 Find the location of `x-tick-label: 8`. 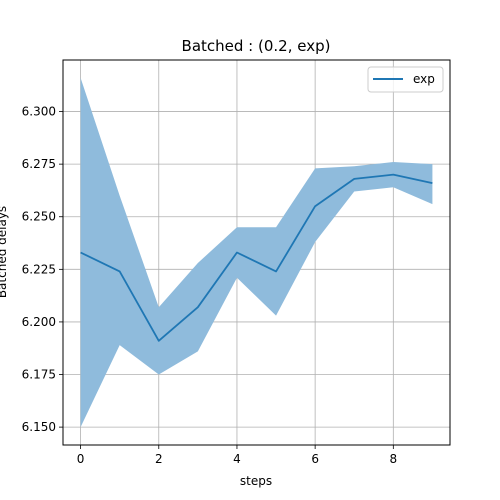

x-tick-label: 8 is located at coordinates (393, 459).